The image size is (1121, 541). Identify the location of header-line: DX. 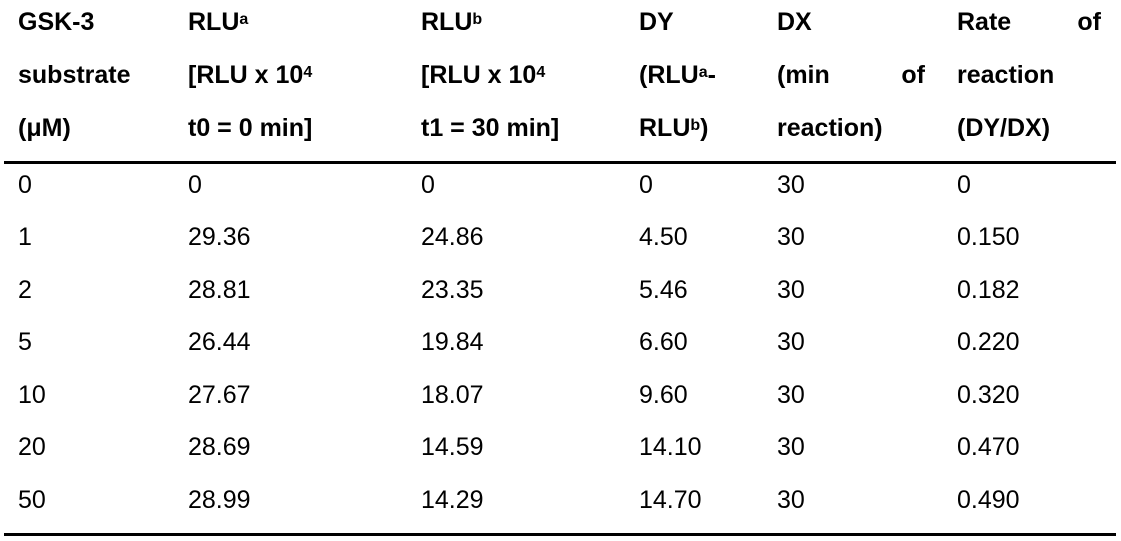
(794, 22).